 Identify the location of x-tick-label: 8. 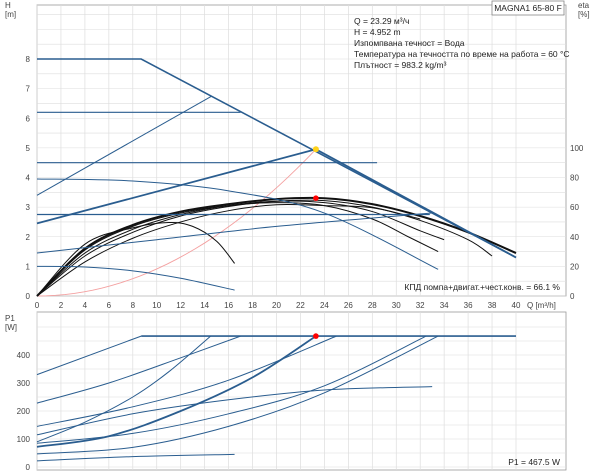
(133, 305).